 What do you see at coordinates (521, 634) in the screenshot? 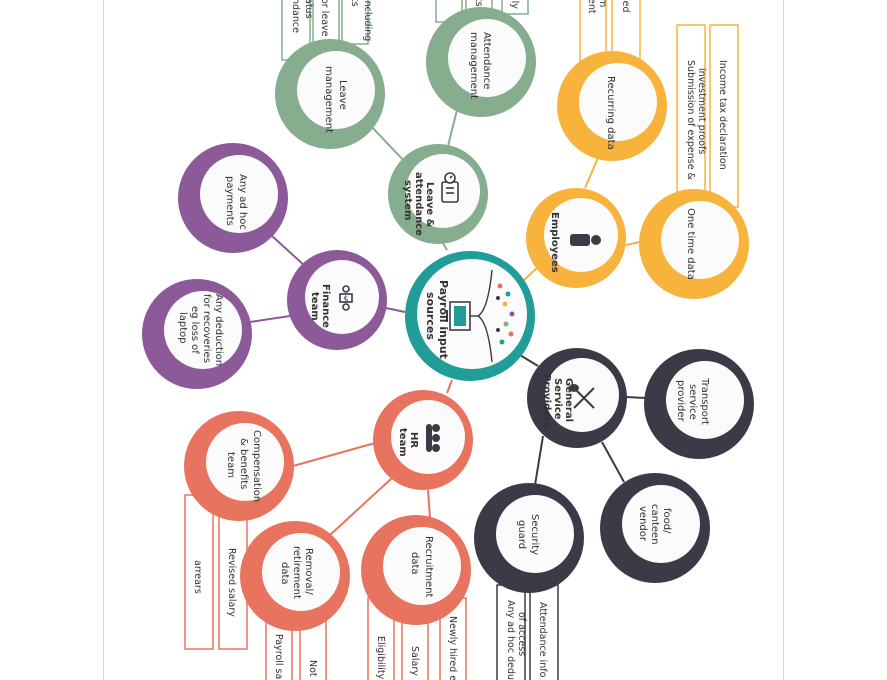
I see `strip-text: of access` at bounding box center [521, 634].